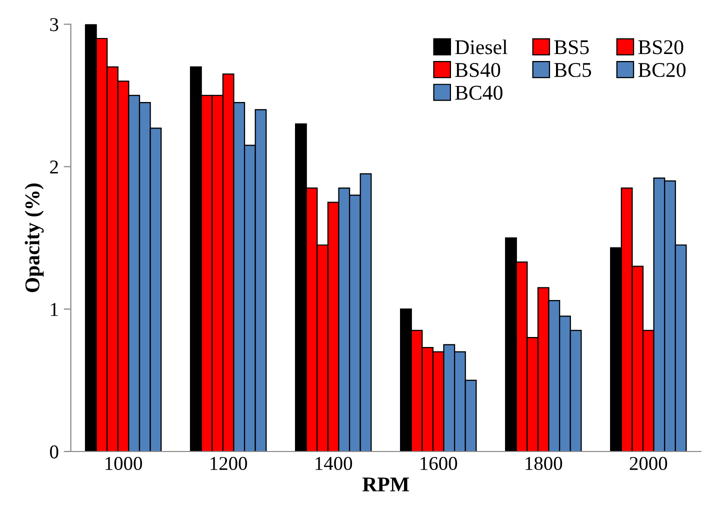 The width and height of the screenshot is (708, 516). Describe the element at coordinates (54, 451) in the screenshot. I see `y-tick-label: 0` at that location.